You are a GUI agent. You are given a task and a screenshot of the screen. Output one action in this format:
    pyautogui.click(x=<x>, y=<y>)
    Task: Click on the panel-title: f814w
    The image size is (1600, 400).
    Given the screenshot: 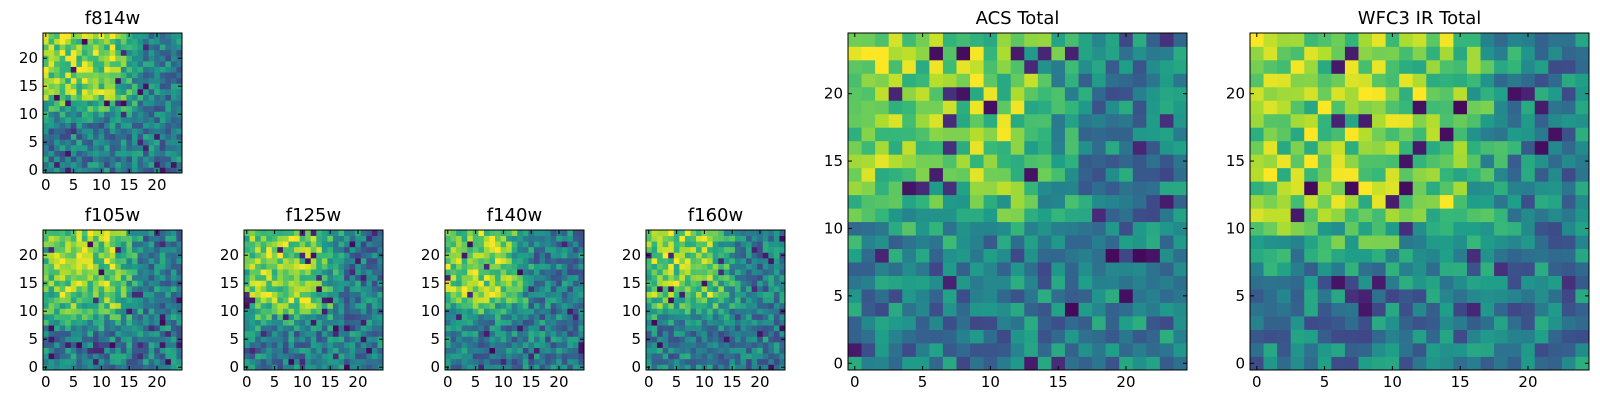 What is the action you would take?
    pyautogui.click(x=112, y=18)
    